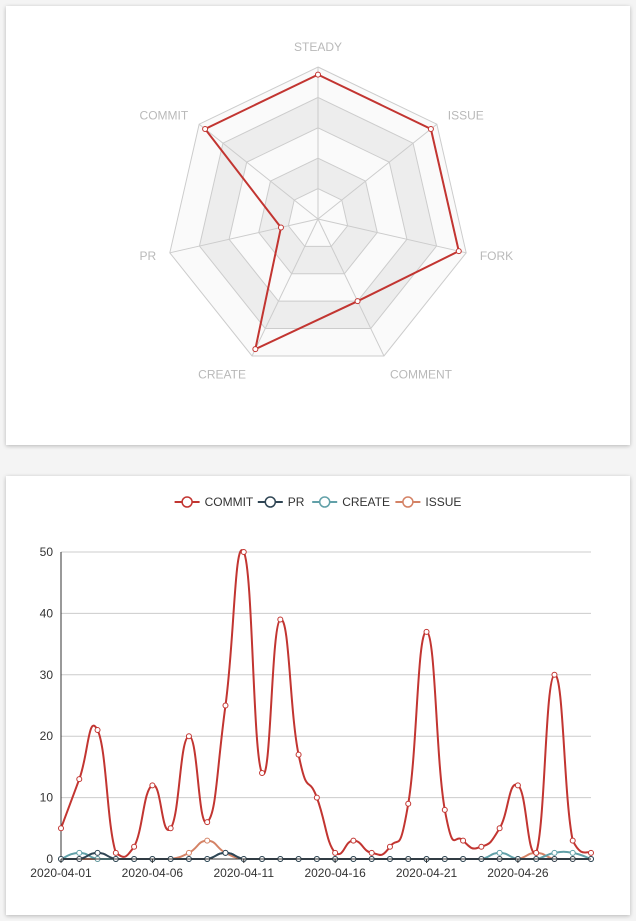 The image size is (636, 921). What do you see at coordinates (47, 675) in the screenshot?
I see `y-tick-label: 30` at bounding box center [47, 675].